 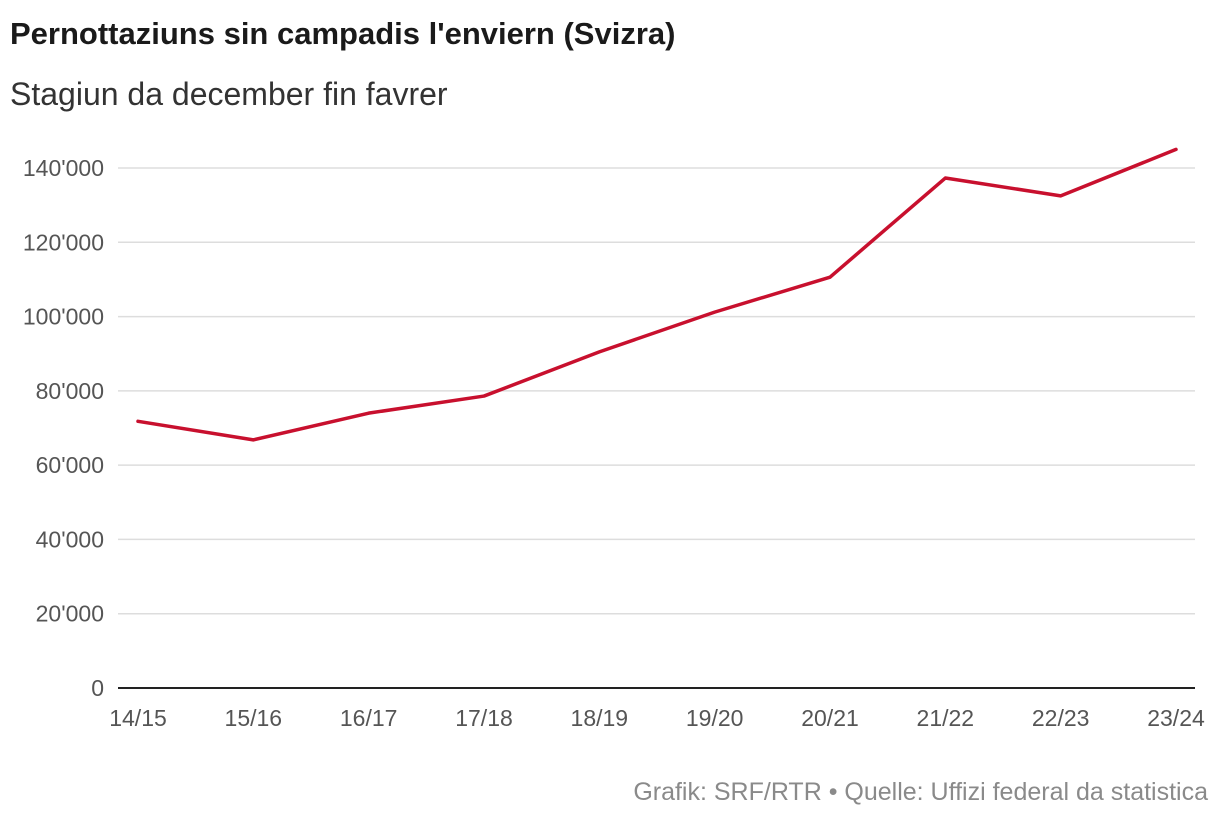 What do you see at coordinates (138, 718) in the screenshot?
I see `x-tick-label: 14/15` at bounding box center [138, 718].